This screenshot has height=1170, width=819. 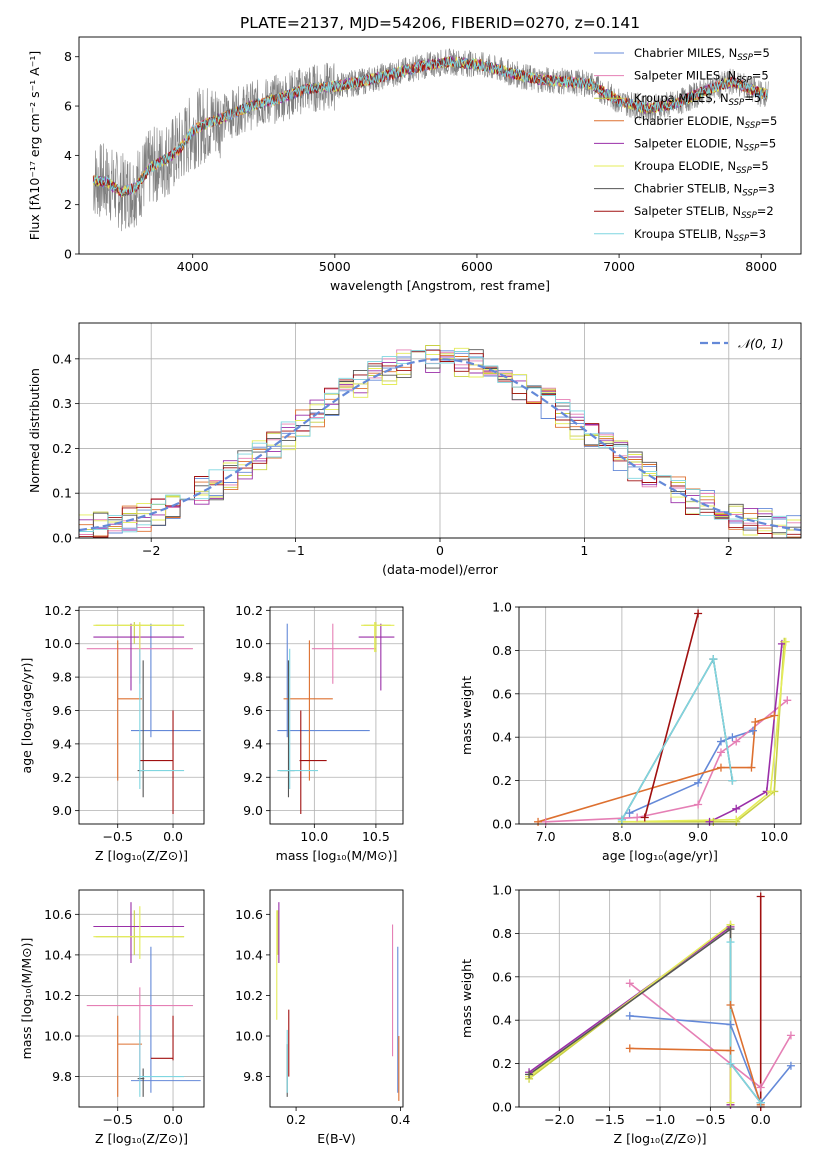 What do you see at coordinates (619, 266) in the screenshot?
I see `x-tick-label: 7000` at bounding box center [619, 266].